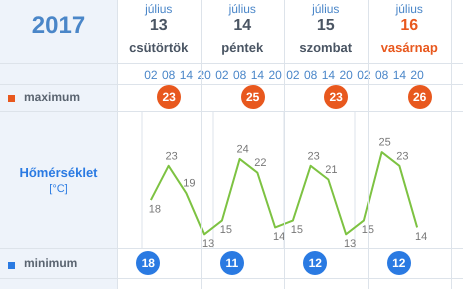 The height and width of the screenshot is (289, 463). I want to click on text: 15, so click(326, 26).